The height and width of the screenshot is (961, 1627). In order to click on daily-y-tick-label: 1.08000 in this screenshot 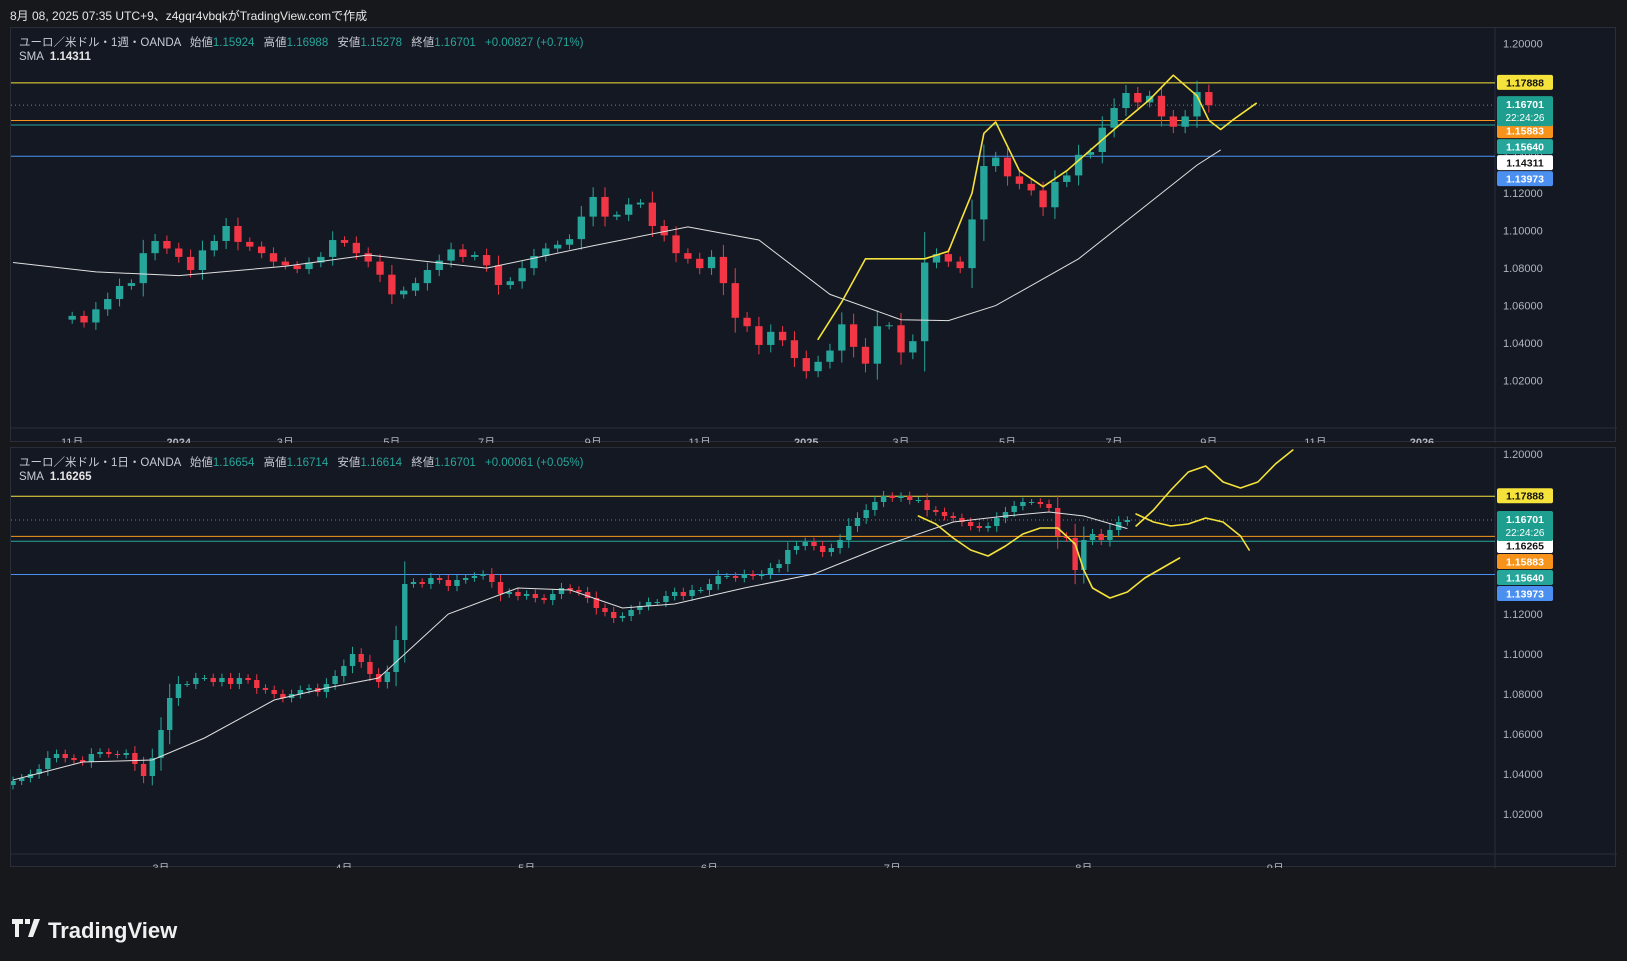, I will do `click(1523, 695)`.